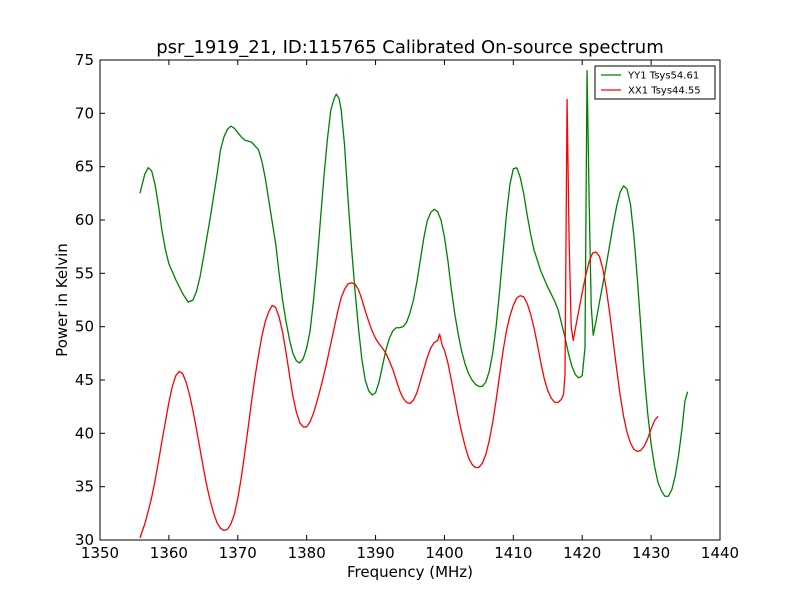  I want to click on y-tick-label: 45, so click(84, 380).